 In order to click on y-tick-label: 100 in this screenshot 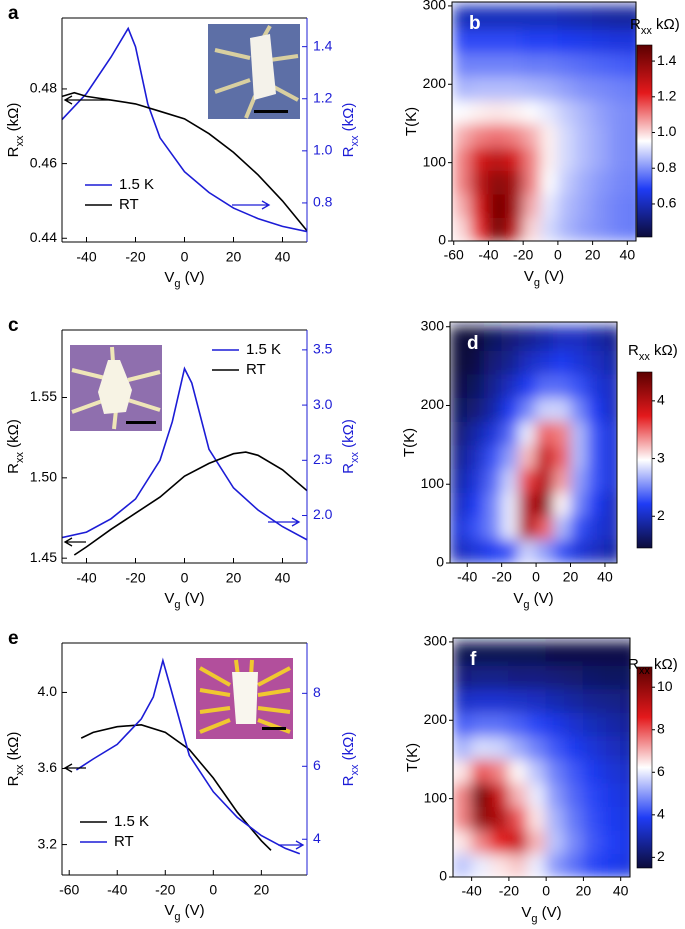, I will do `click(433, 483)`.